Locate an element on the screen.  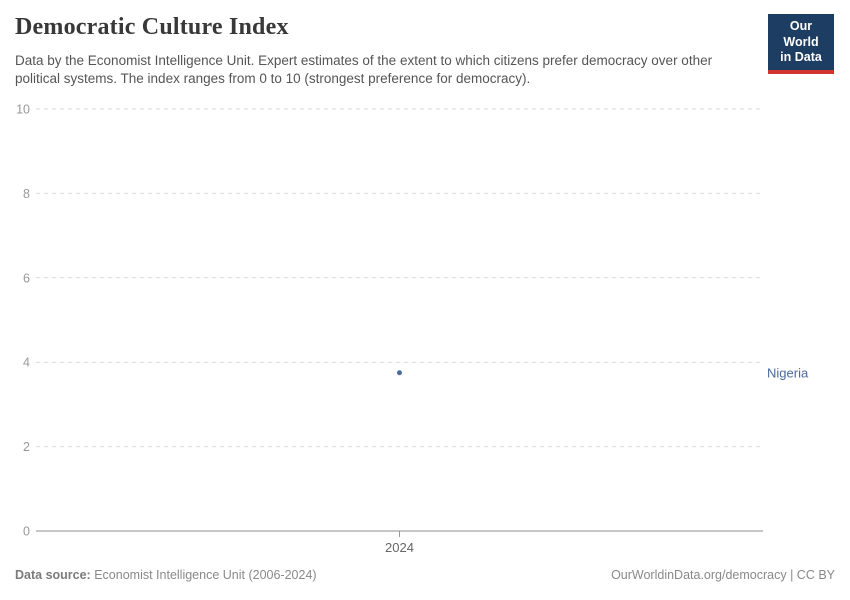
y-tick-label: 8 is located at coordinates (26, 194).